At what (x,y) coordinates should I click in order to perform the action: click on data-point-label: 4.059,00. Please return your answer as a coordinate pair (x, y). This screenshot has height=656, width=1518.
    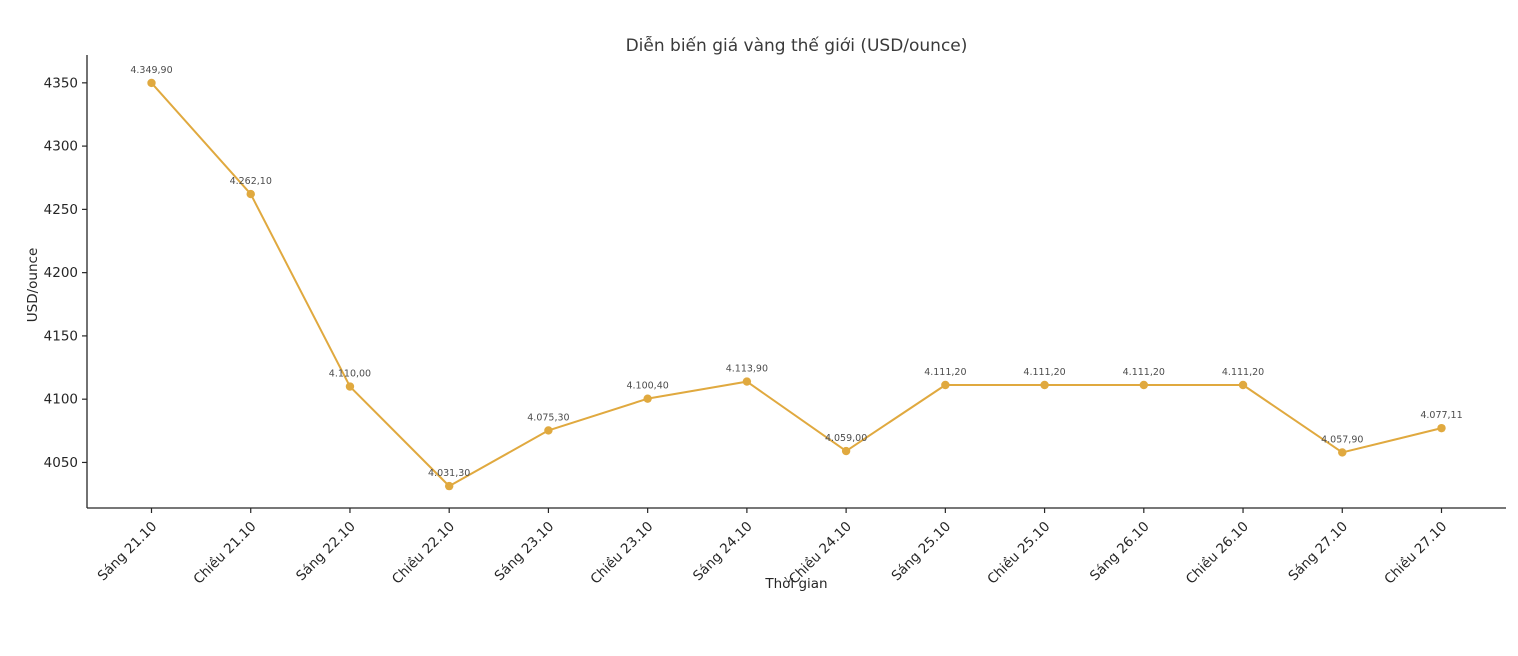
    Looking at the image, I should click on (846, 438).